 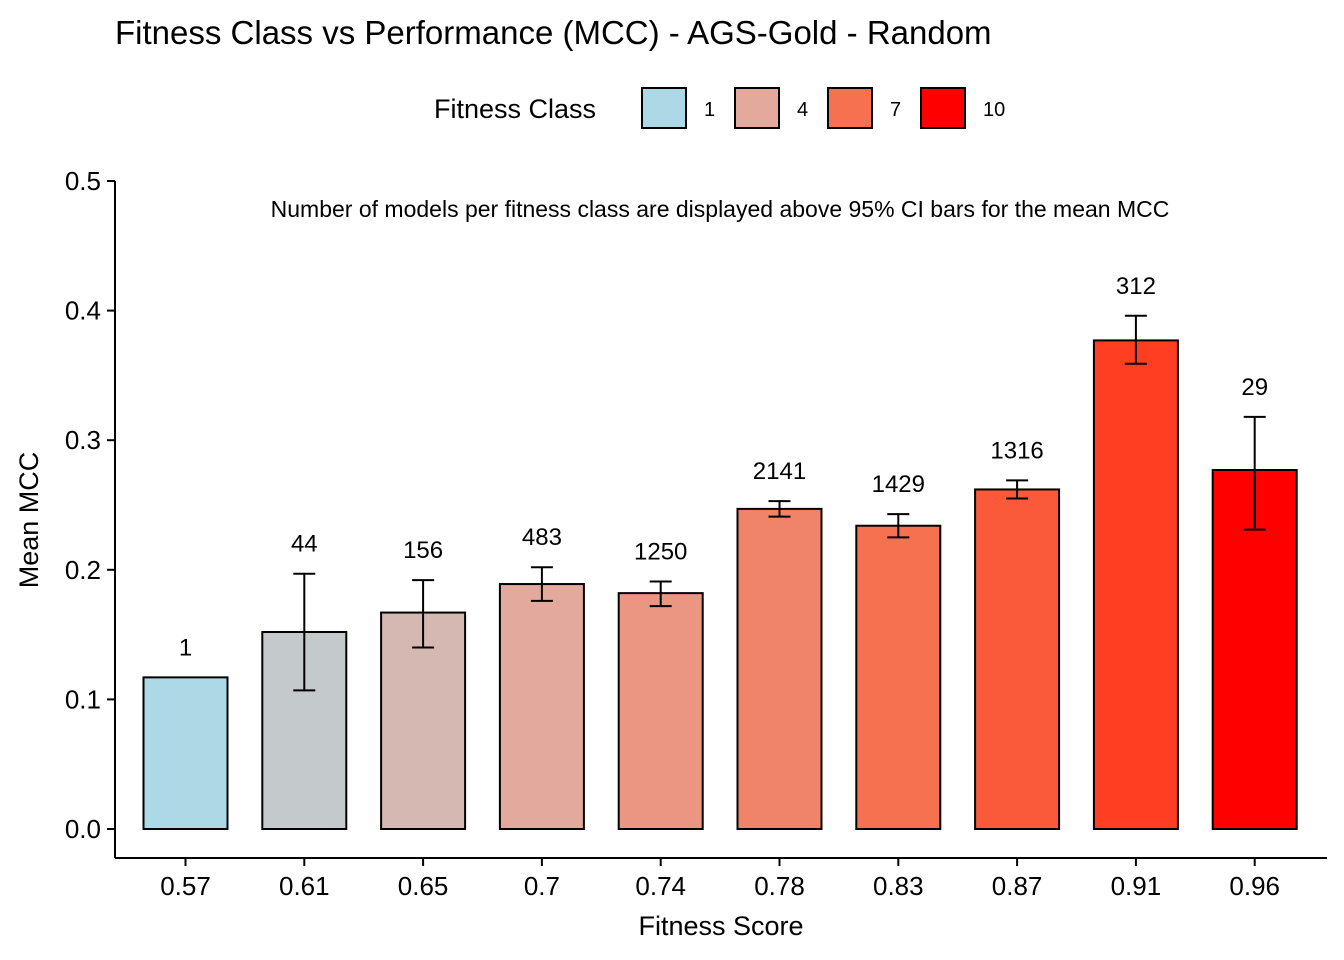 I want to click on legend-label: 7, so click(x=895, y=110).